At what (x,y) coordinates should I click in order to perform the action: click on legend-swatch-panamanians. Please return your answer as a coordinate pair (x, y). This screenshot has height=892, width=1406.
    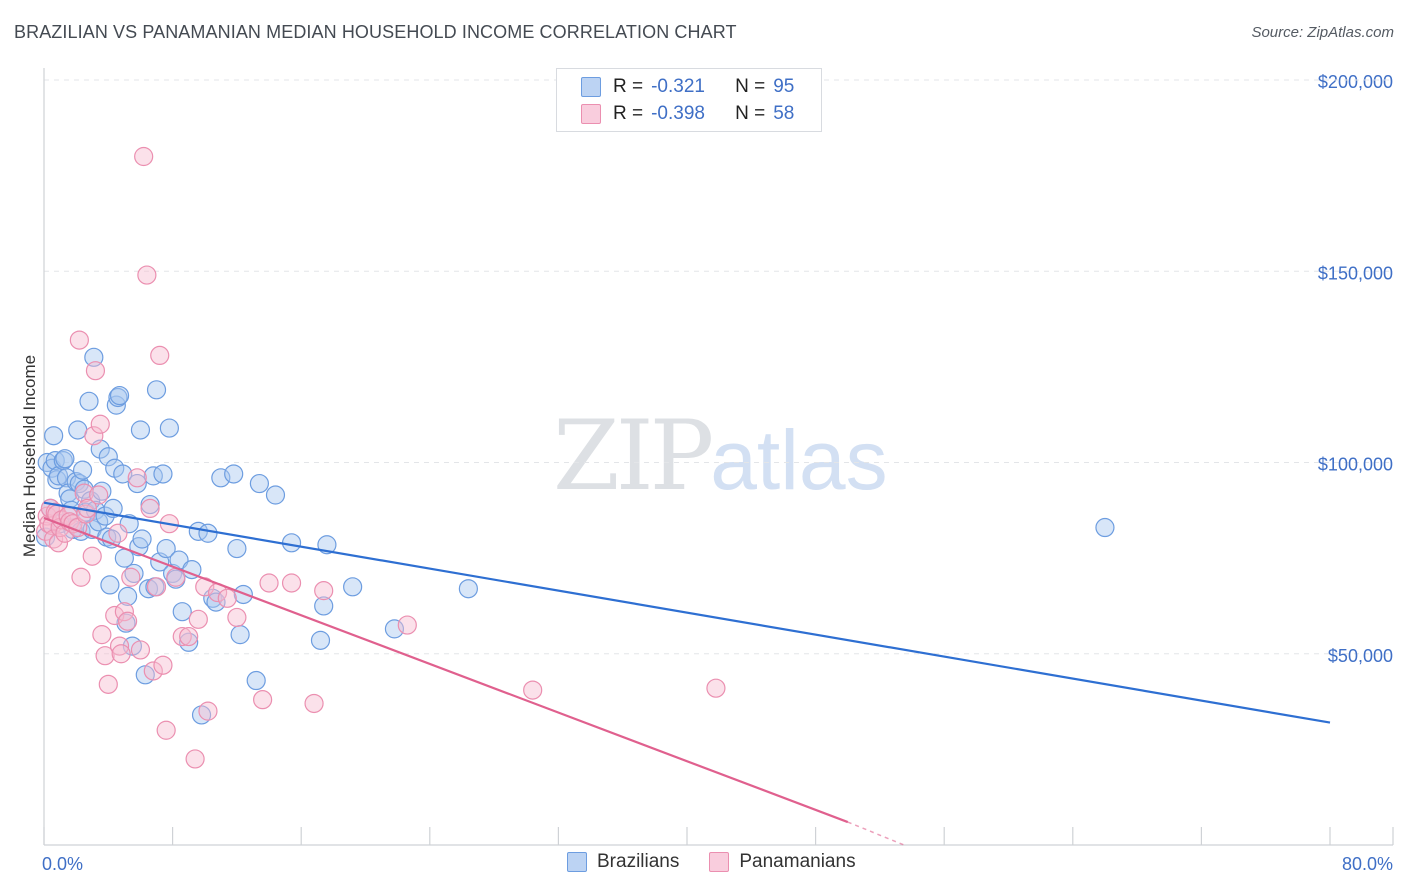
    Looking at the image, I should click on (591, 114).